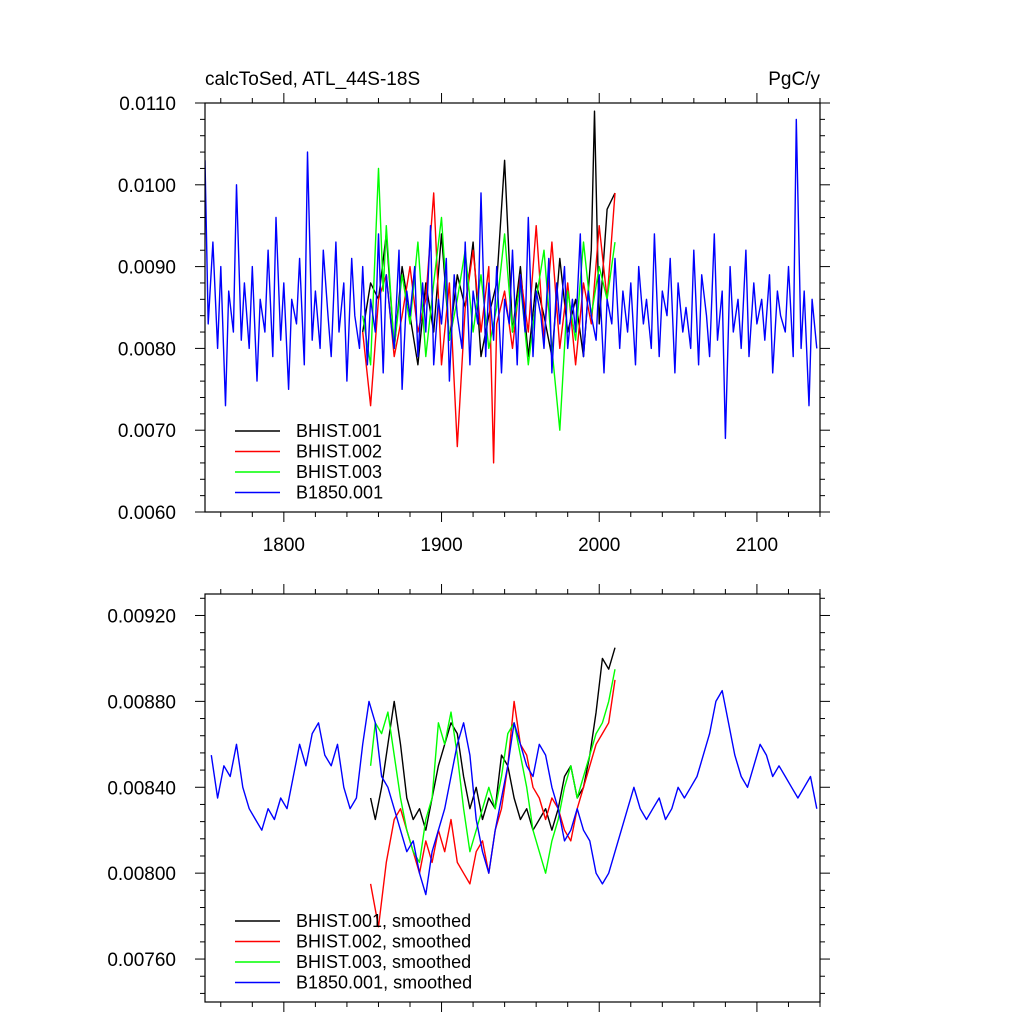 The height and width of the screenshot is (1024, 1024). Describe the element at coordinates (147, 104) in the screenshot. I see `y-tick-label: 0.0110` at that location.